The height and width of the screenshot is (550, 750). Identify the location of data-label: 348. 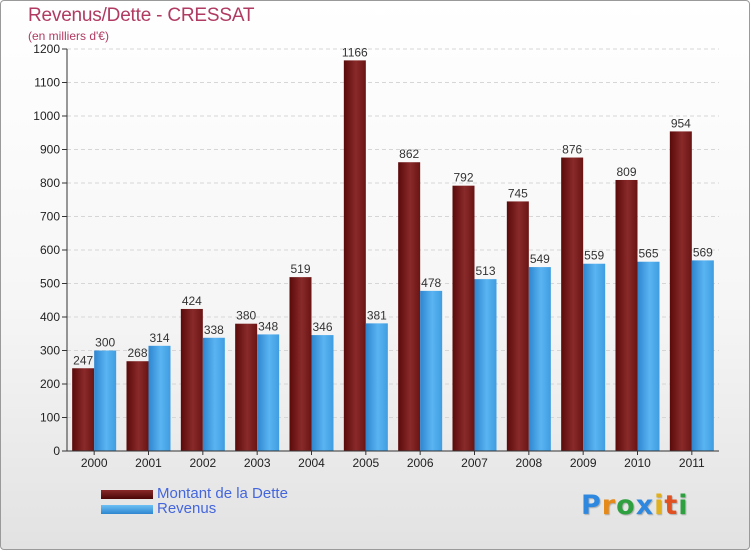
(268, 326).